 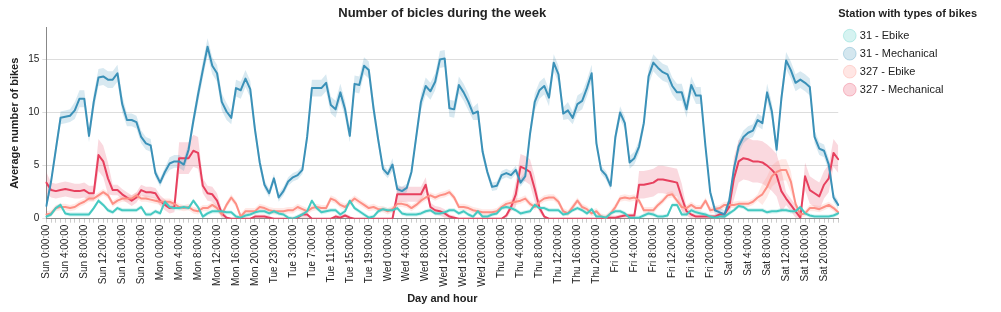 What do you see at coordinates (13, 123) in the screenshot?
I see `y-axis-title: Average number of bikes` at bounding box center [13, 123].